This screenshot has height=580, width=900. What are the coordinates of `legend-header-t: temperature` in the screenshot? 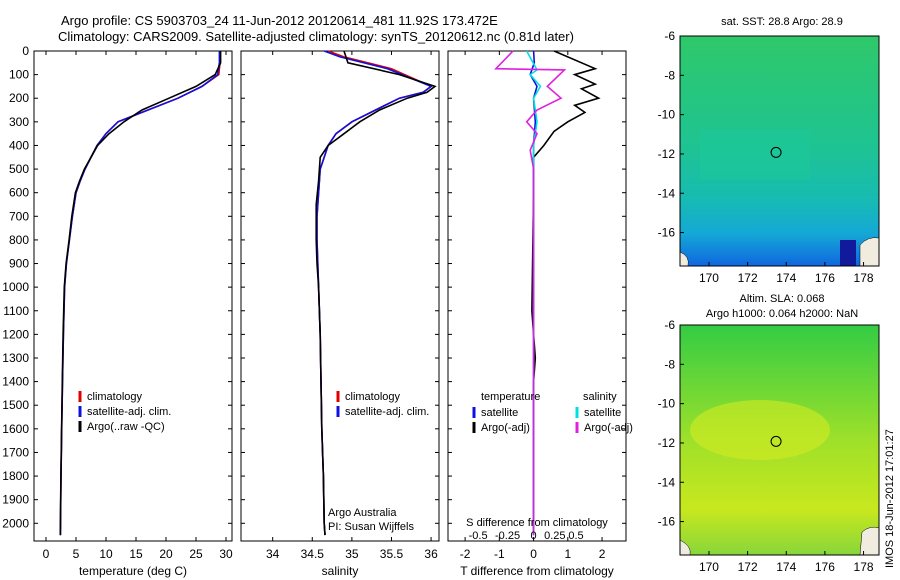 It's located at (510, 397).